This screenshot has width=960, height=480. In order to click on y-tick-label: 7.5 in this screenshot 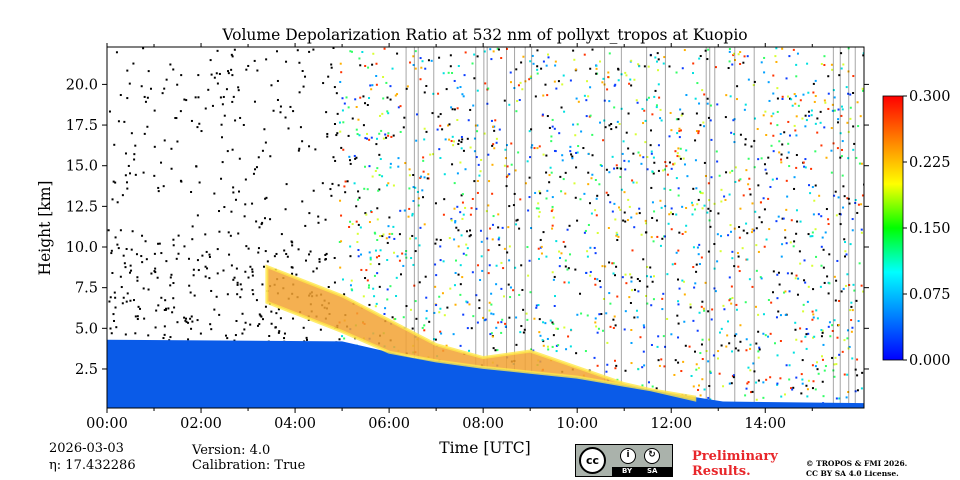, I will do `click(86, 289)`.